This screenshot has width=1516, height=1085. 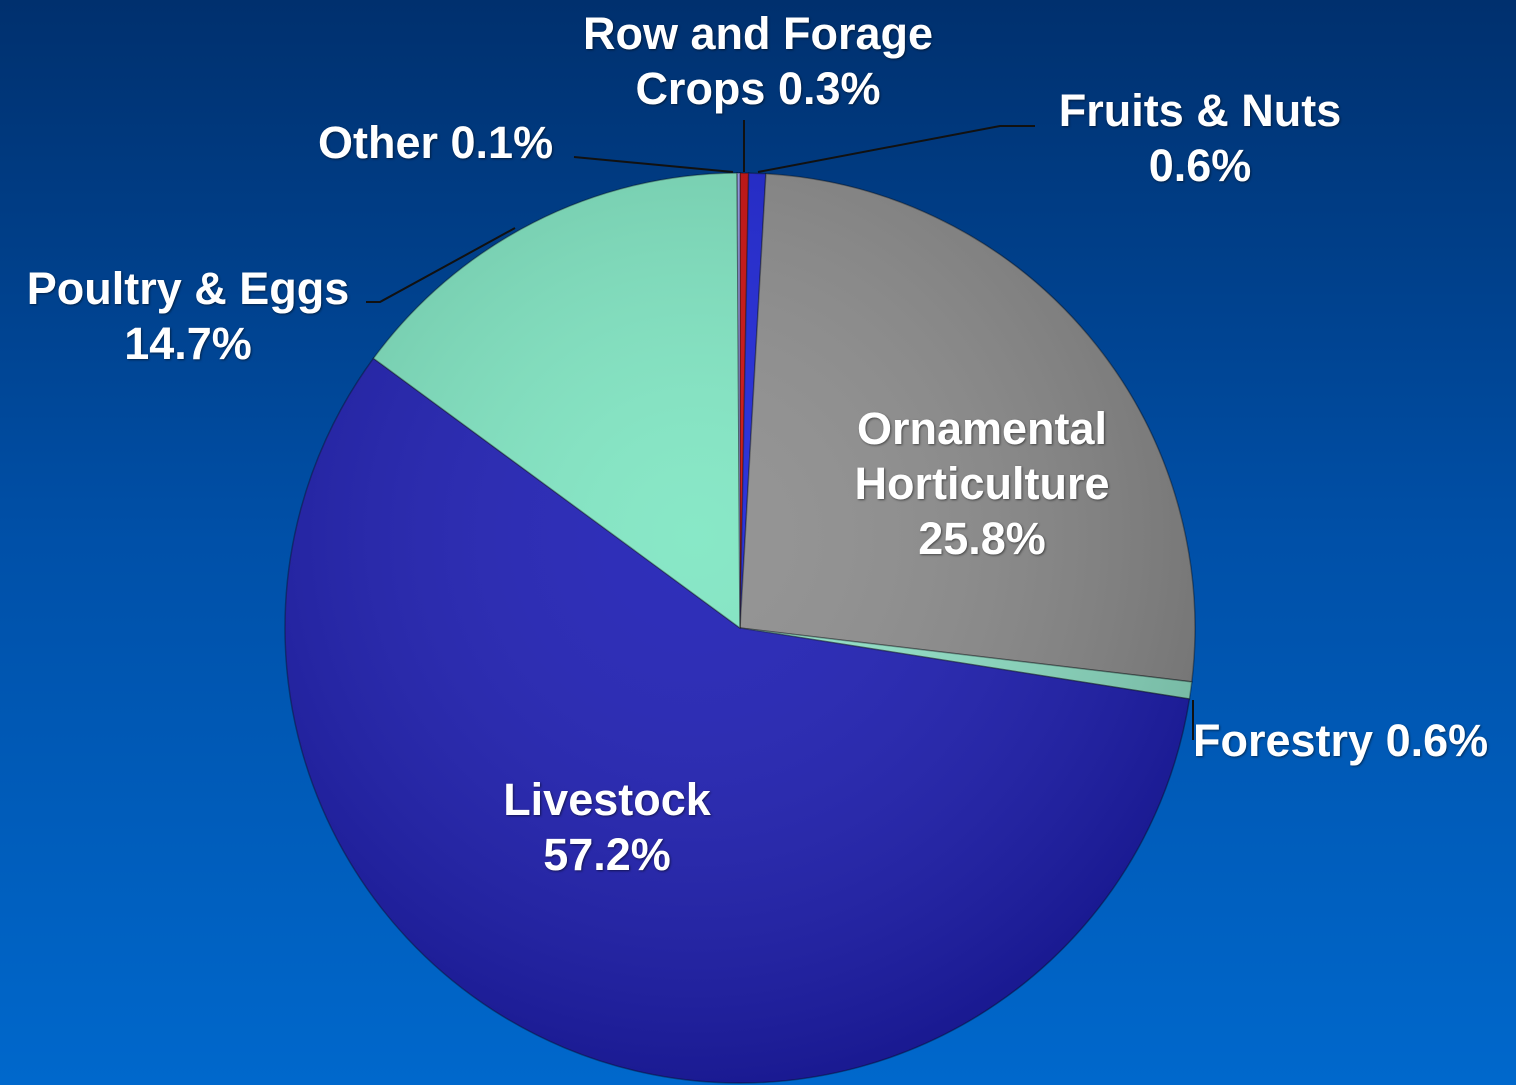 What do you see at coordinates (982, 456) in the screenshot?
I see `category-name: Ornamental Horticulture` at bounding box center [982, 456].